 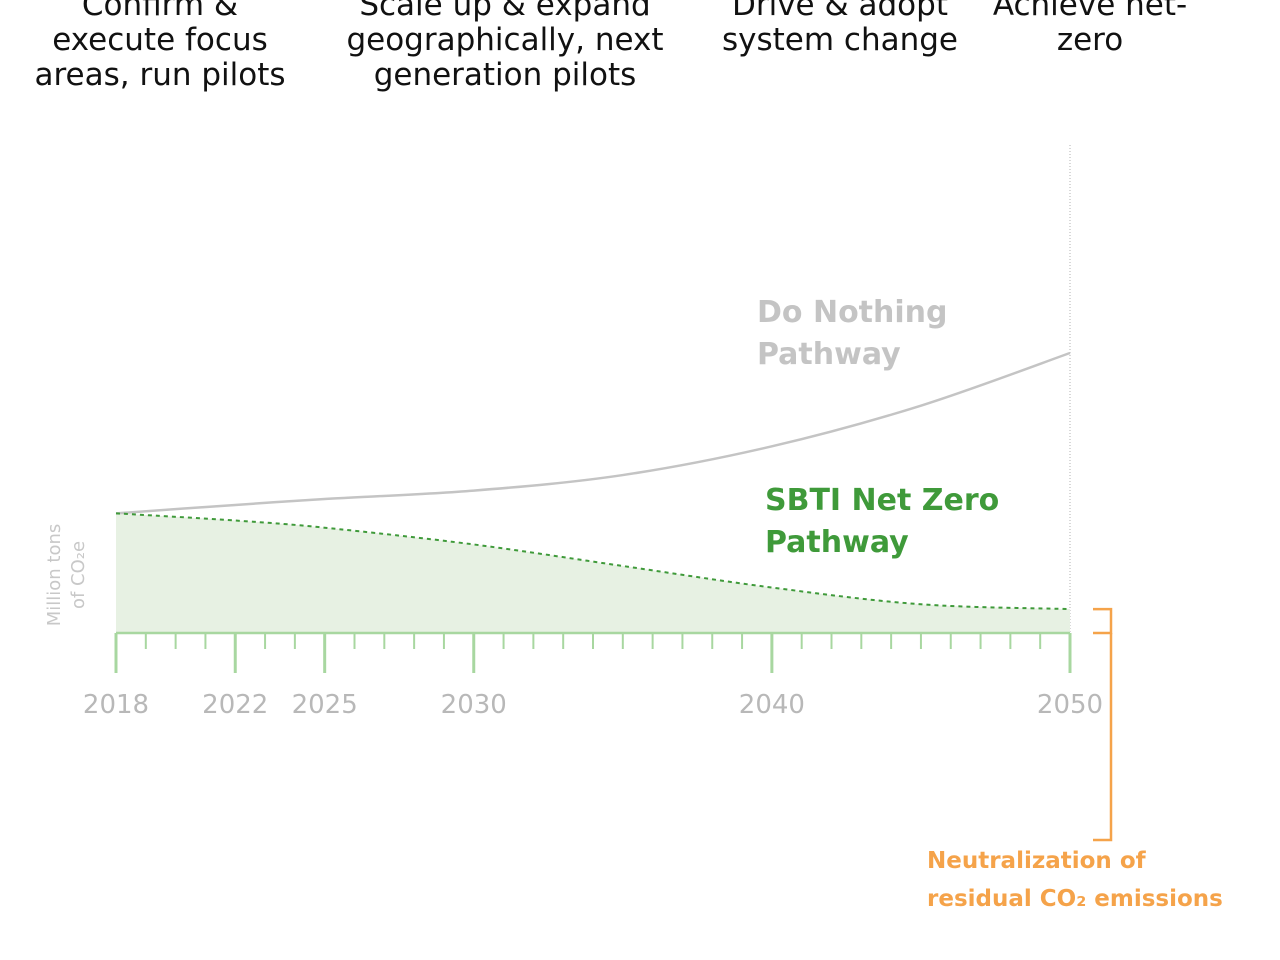 I want to click on x-tick-label: 2030, so click(x=474, y=705).